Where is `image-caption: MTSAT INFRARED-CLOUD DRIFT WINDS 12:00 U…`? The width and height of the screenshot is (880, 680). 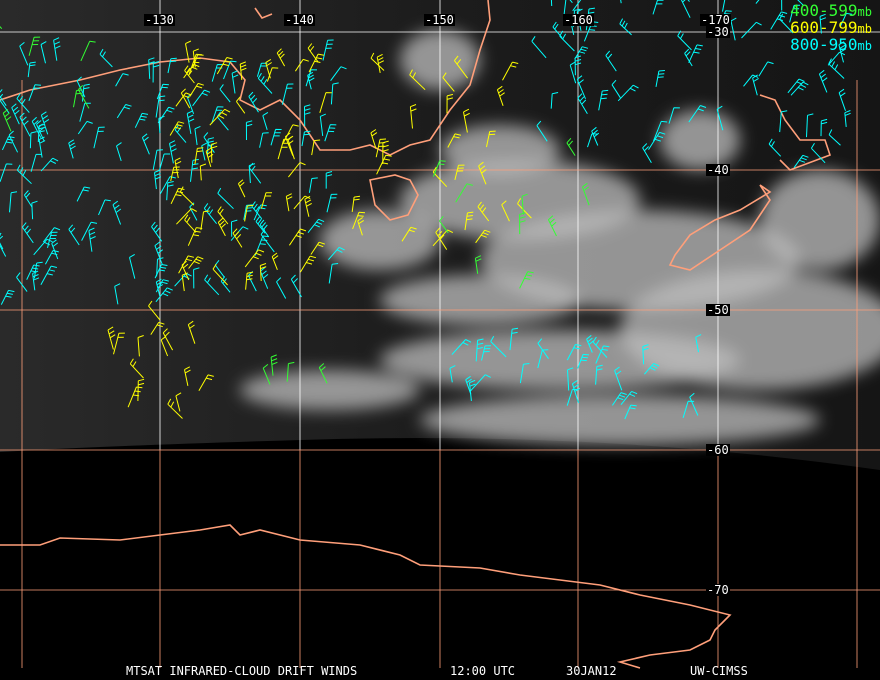
image-caption: MTSAT INFRARED-CLOUD DRIFT WINDS 12:00 U… is located at coordinates (440, 636).